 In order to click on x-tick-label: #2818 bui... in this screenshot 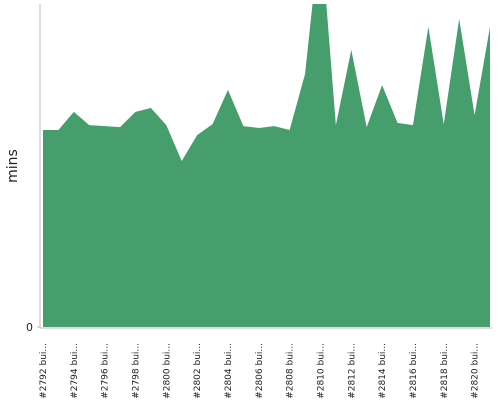, I will do `click(445, 371)`.